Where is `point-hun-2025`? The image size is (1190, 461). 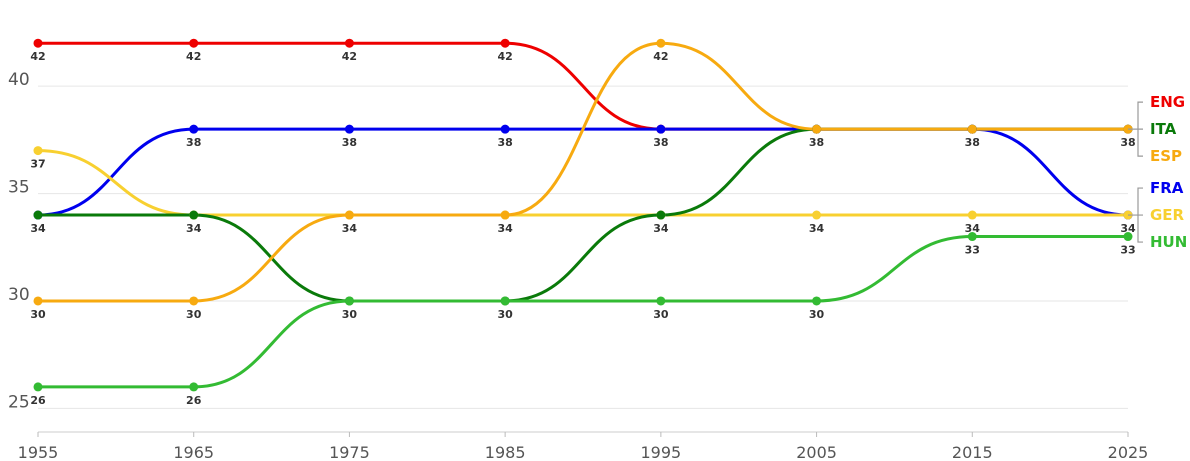
point-hun-2025 is located at coordinates (1128, 237).